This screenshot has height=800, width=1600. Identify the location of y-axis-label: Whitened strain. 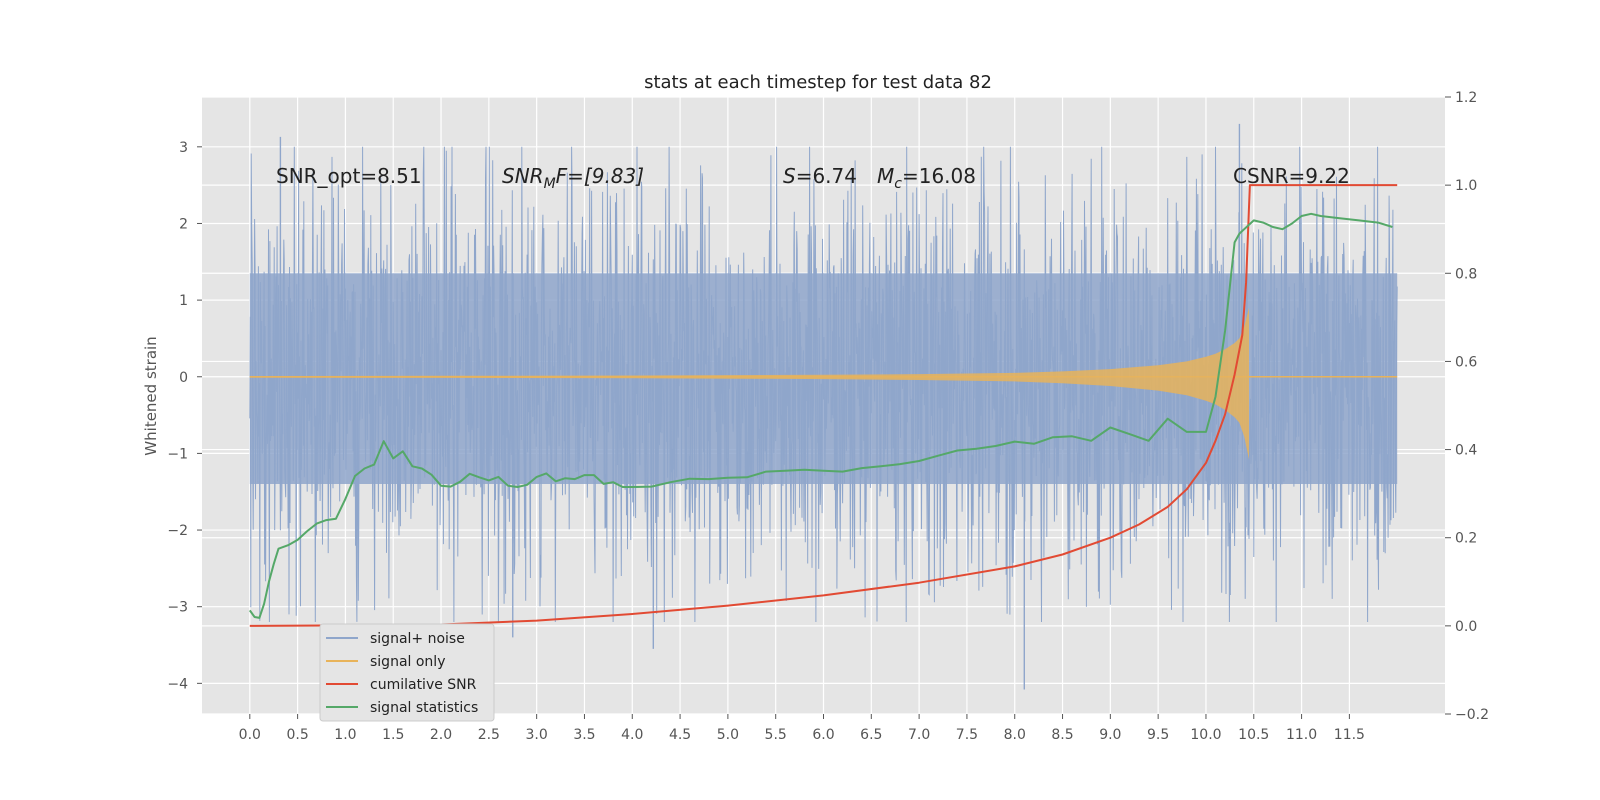
(151, 395).